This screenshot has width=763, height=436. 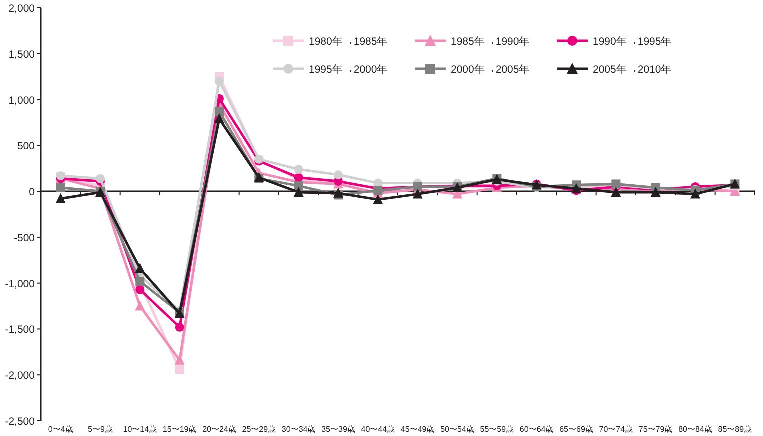 What do you see at coordinates (25, 238) in the screenshot?
I see `y-tick-label: -500` at bounding box center [25, 238].